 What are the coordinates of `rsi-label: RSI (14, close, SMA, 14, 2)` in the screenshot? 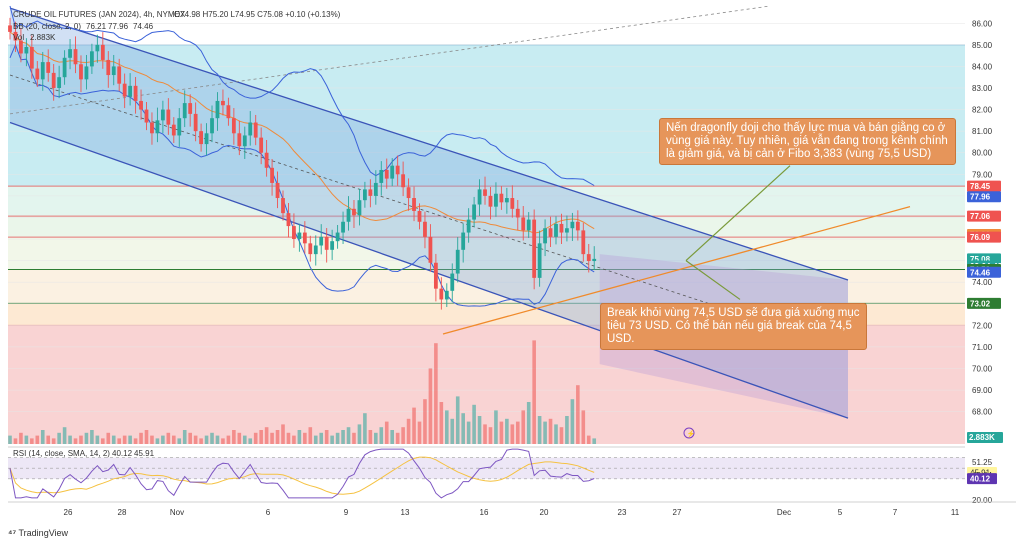 It's located at (61, 453).